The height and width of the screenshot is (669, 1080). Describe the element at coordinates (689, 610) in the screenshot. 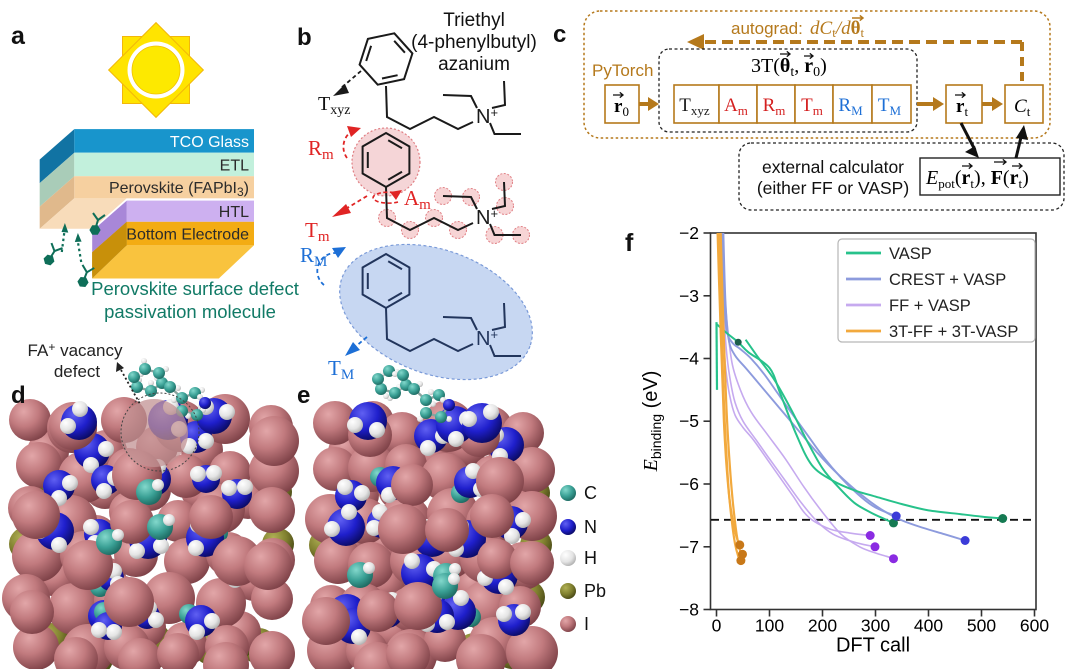

I see `svg-text: −8` at that location.